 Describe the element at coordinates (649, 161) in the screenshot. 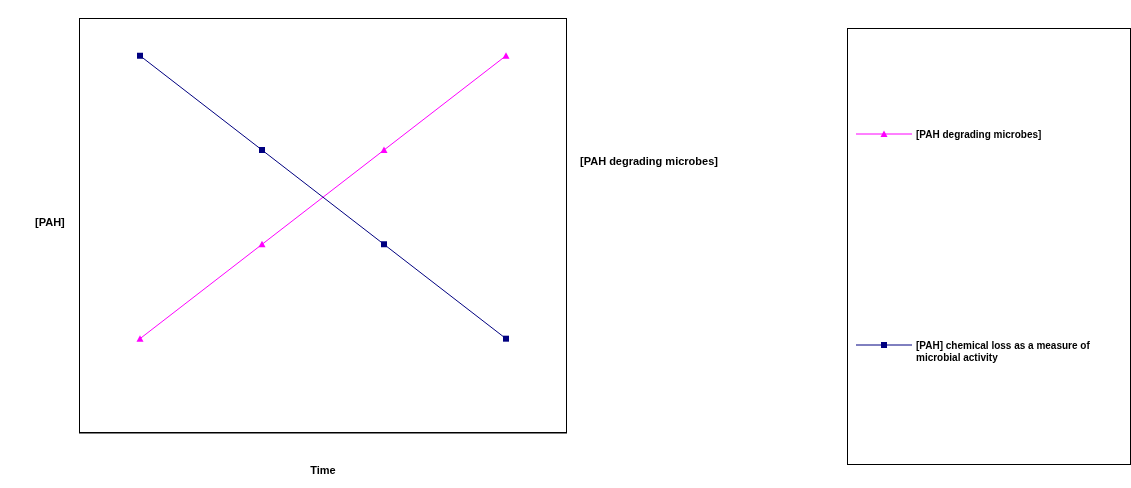

I see `y2-axis-title: [PAH degrading microbes]` at that location.